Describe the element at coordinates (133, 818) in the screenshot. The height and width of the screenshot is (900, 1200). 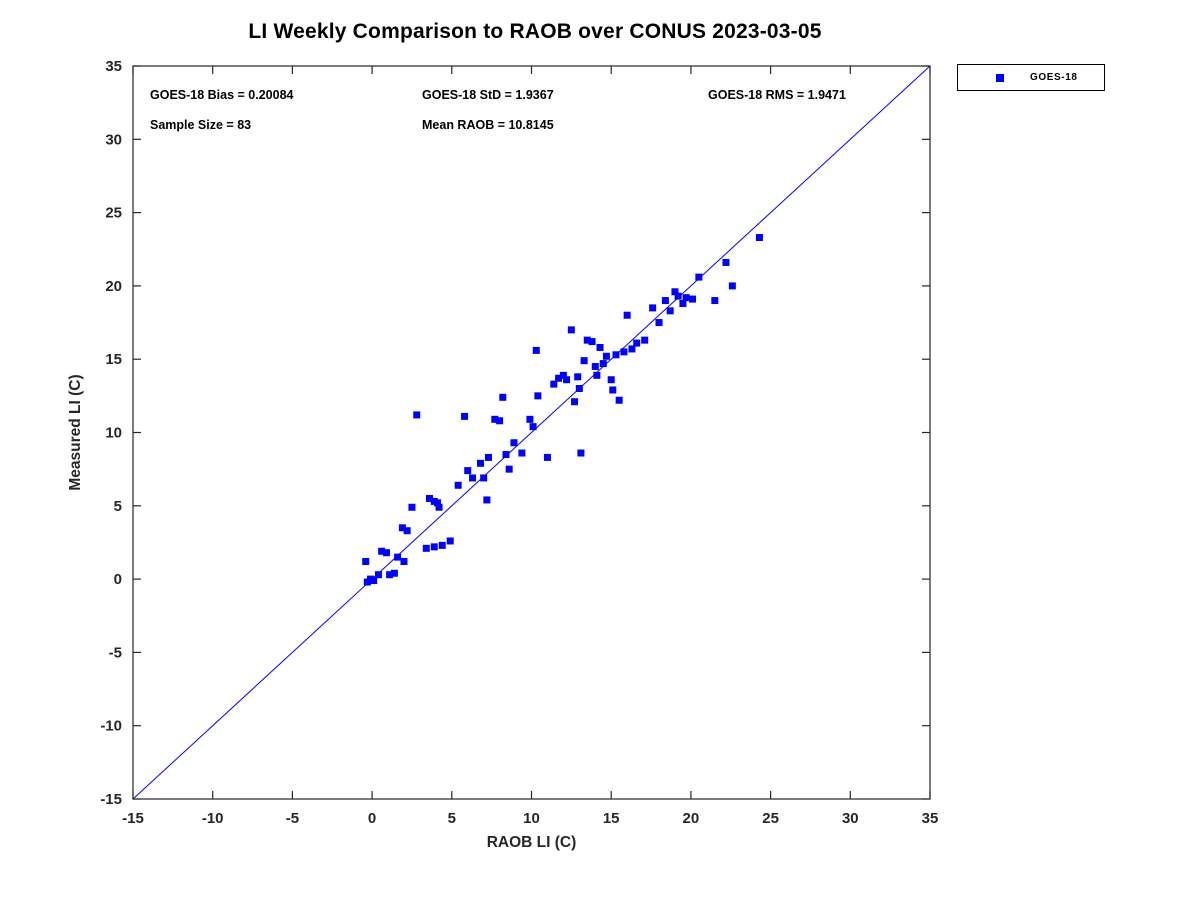
I see `svg-text: -15` at that location.